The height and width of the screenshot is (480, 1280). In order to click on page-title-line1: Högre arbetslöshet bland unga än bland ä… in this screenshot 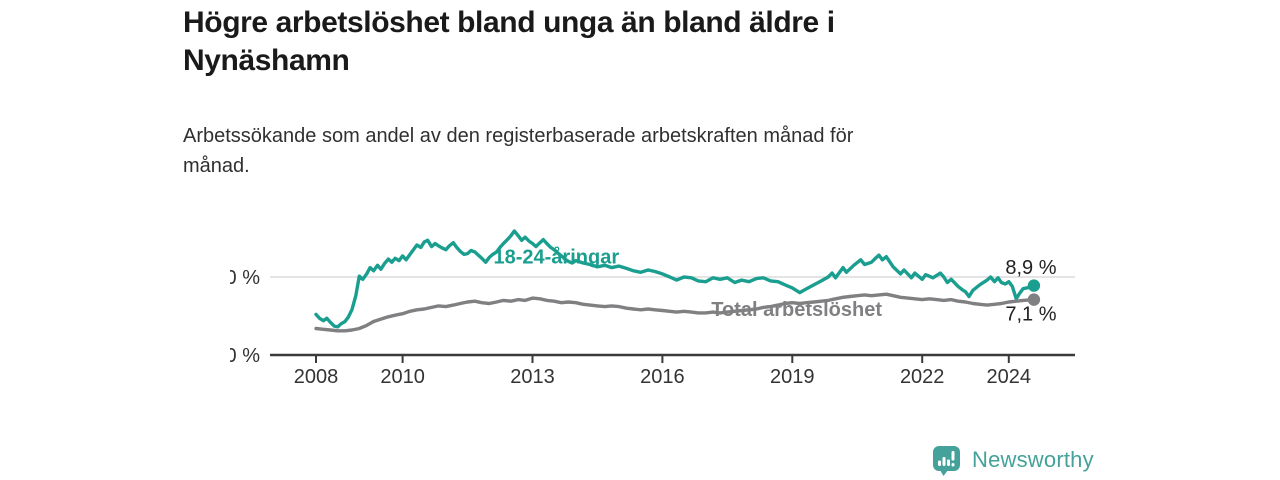, I will do `click(509, 22)`.